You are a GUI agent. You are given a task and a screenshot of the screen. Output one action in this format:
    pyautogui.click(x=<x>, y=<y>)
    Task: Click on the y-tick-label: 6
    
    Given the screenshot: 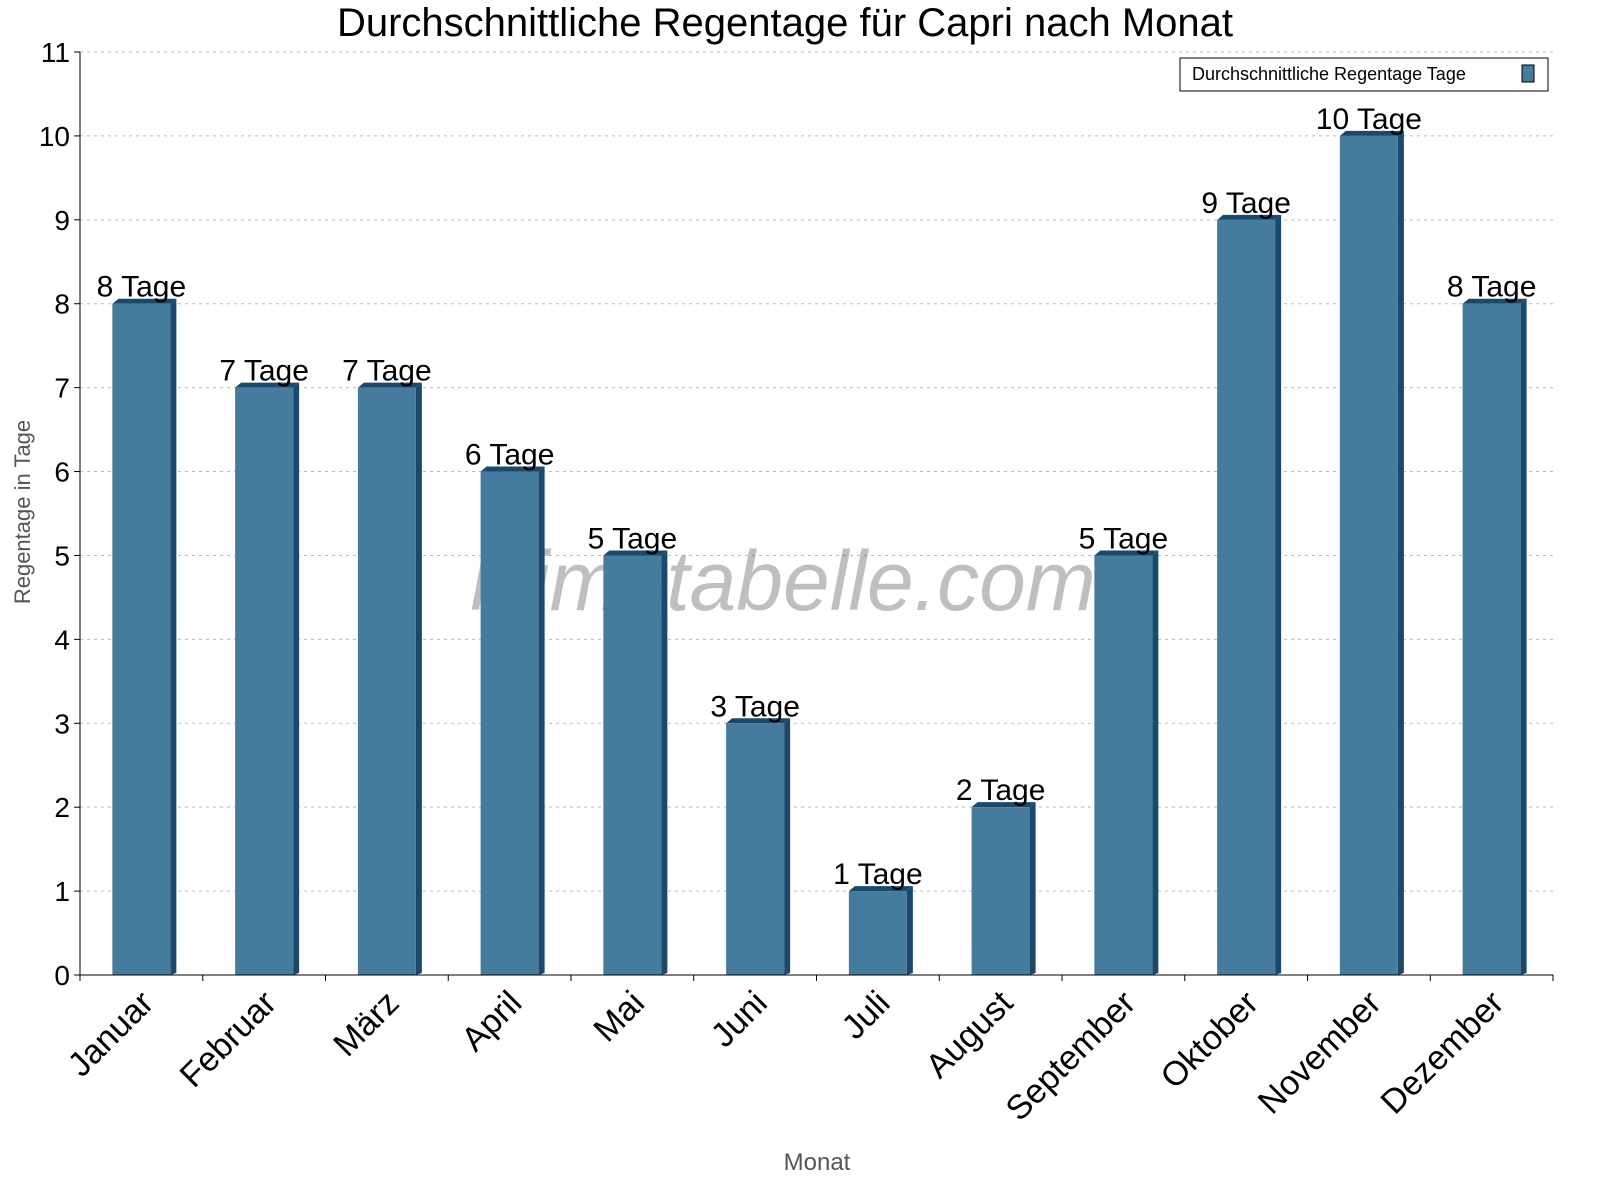 What is the action you would take?
    pyautogui.click(x=62, y=472)
    